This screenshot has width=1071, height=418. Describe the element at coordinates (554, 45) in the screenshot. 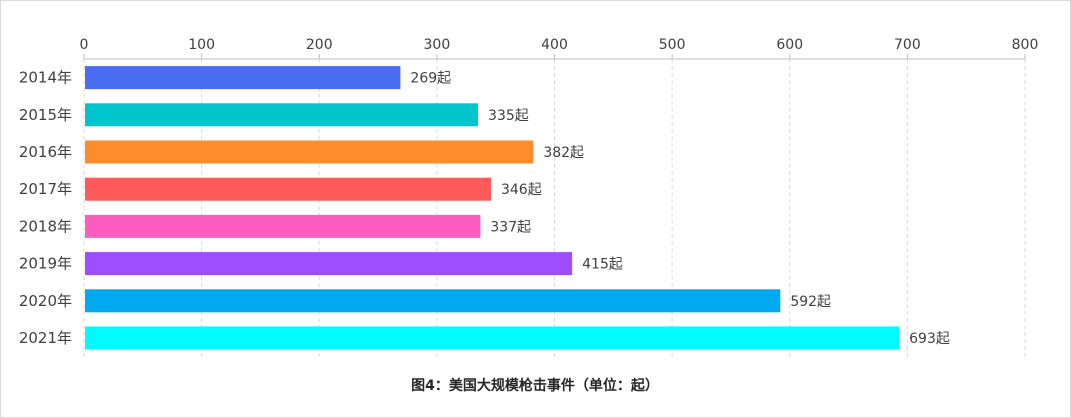

I see `x-tick-label: 400` at that location.